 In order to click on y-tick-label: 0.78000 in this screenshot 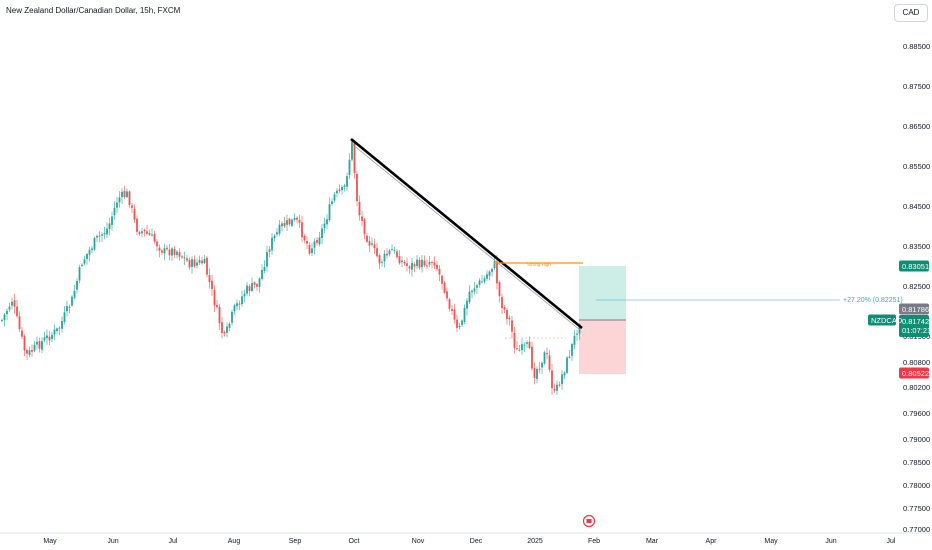, I will do `click(916, 485)`.